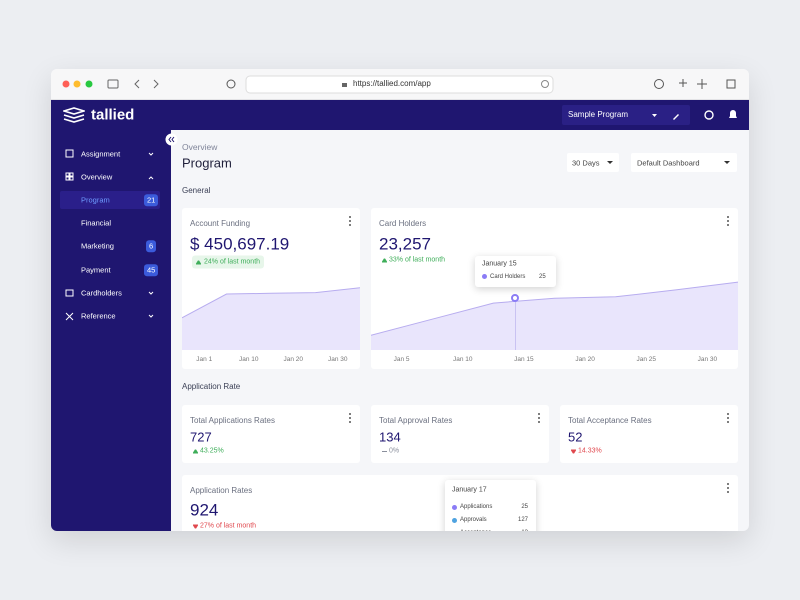  I want to click on card-value: $ 450,697.19, so click(240, 244).